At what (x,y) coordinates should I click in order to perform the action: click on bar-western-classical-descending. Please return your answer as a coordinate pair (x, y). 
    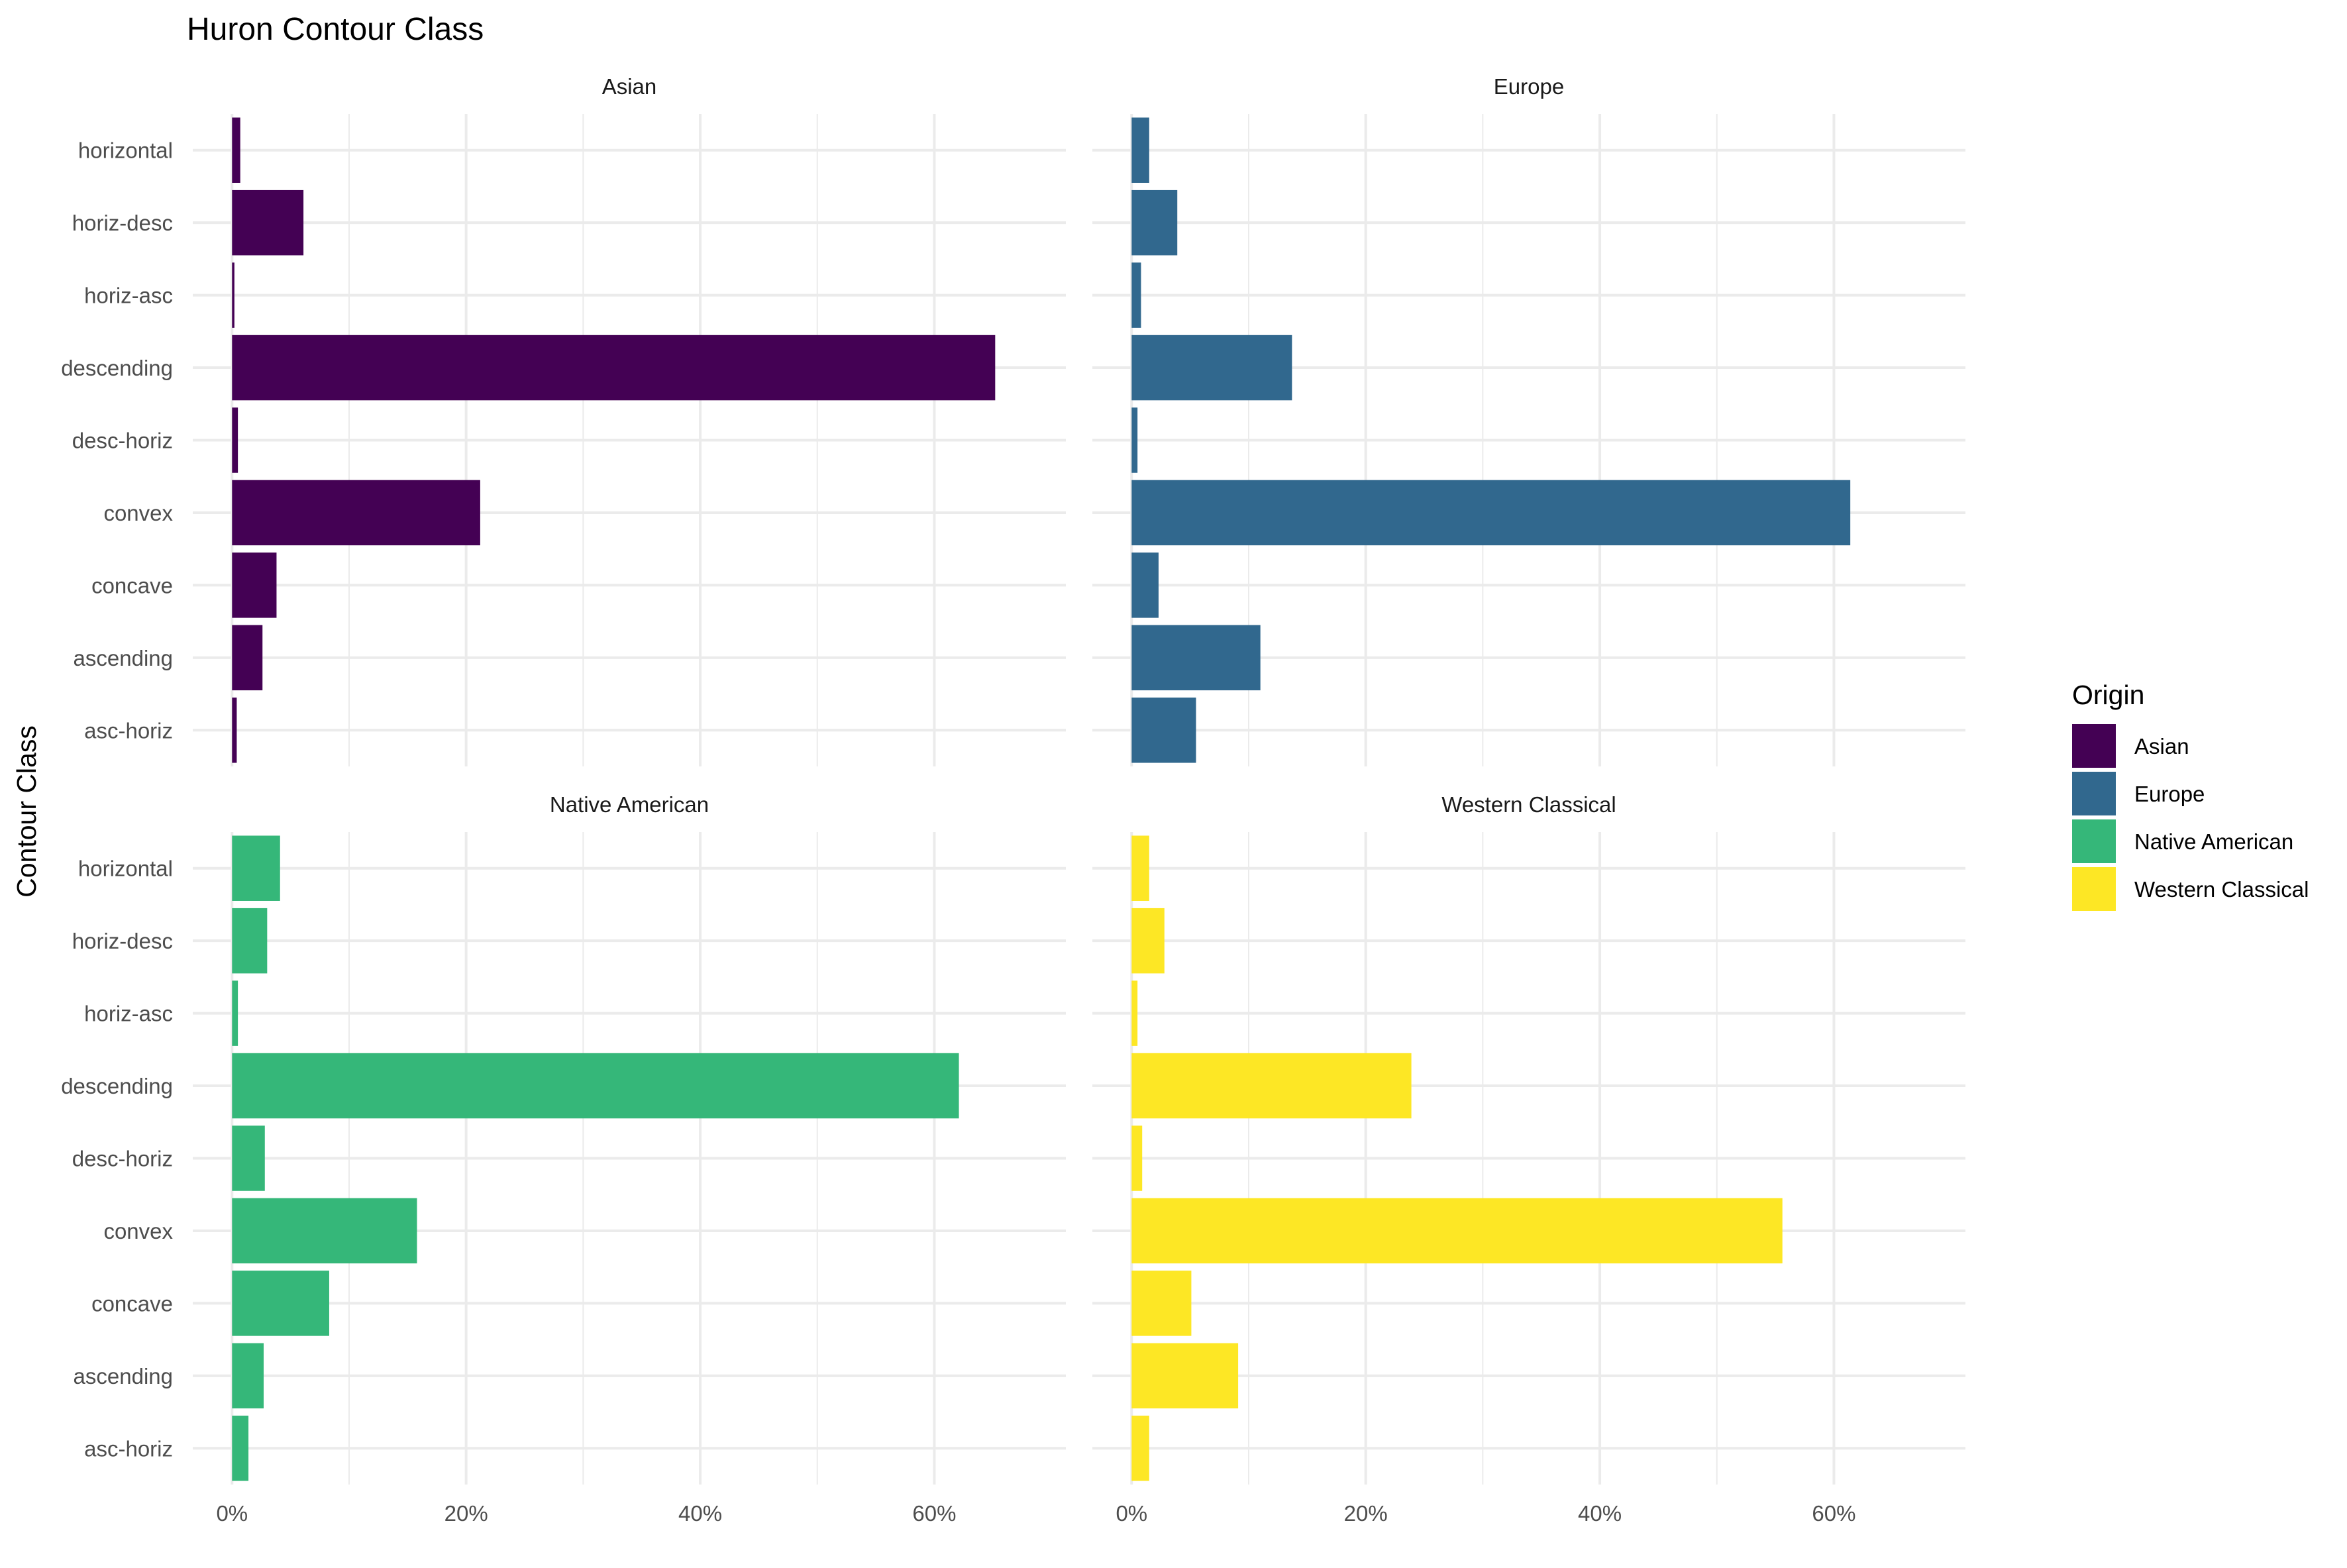
    Looking at the image, I should click on (1271, 1086).